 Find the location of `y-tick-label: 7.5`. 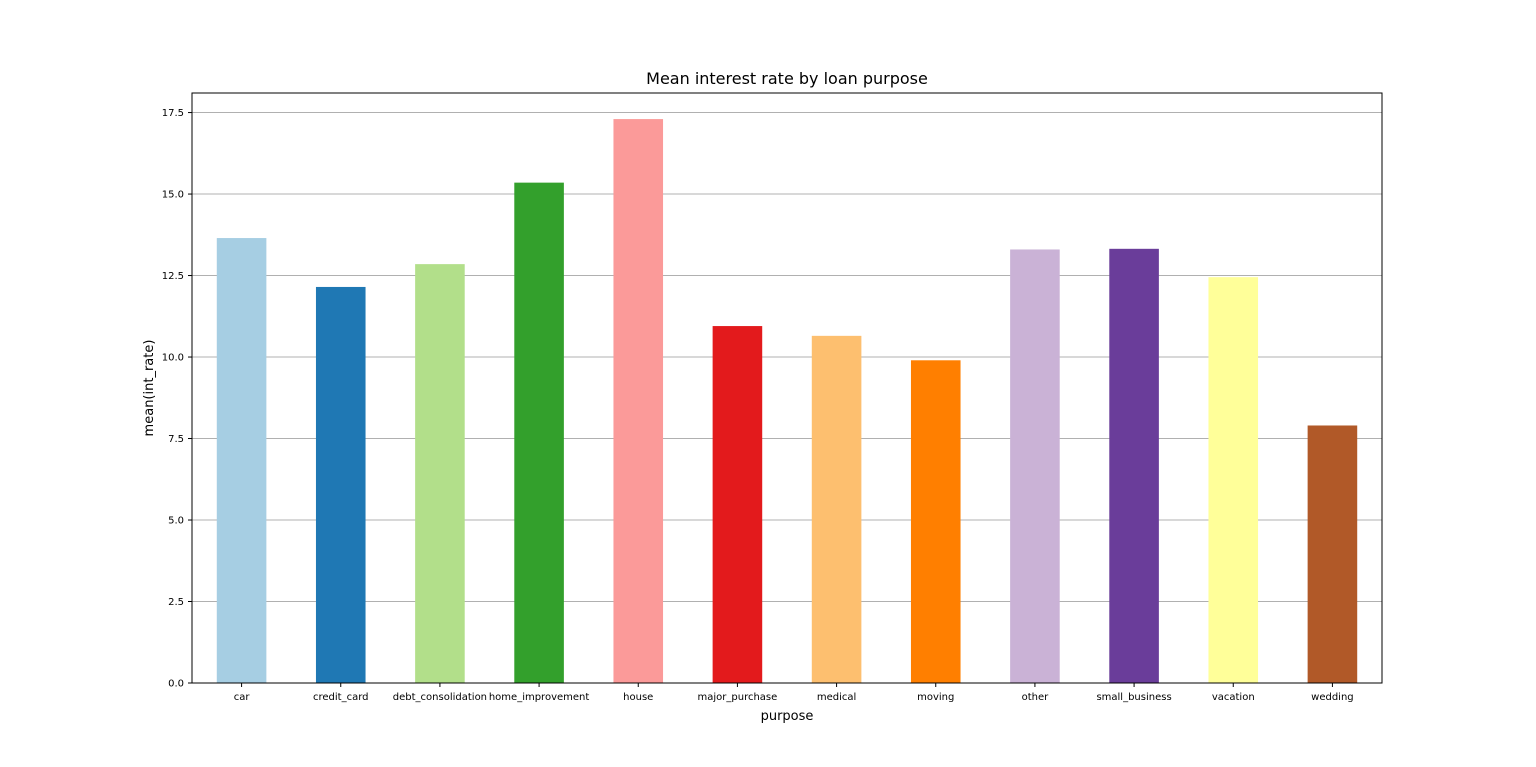

y-tick-label: 7.5 is located at coordinates (176, 439).